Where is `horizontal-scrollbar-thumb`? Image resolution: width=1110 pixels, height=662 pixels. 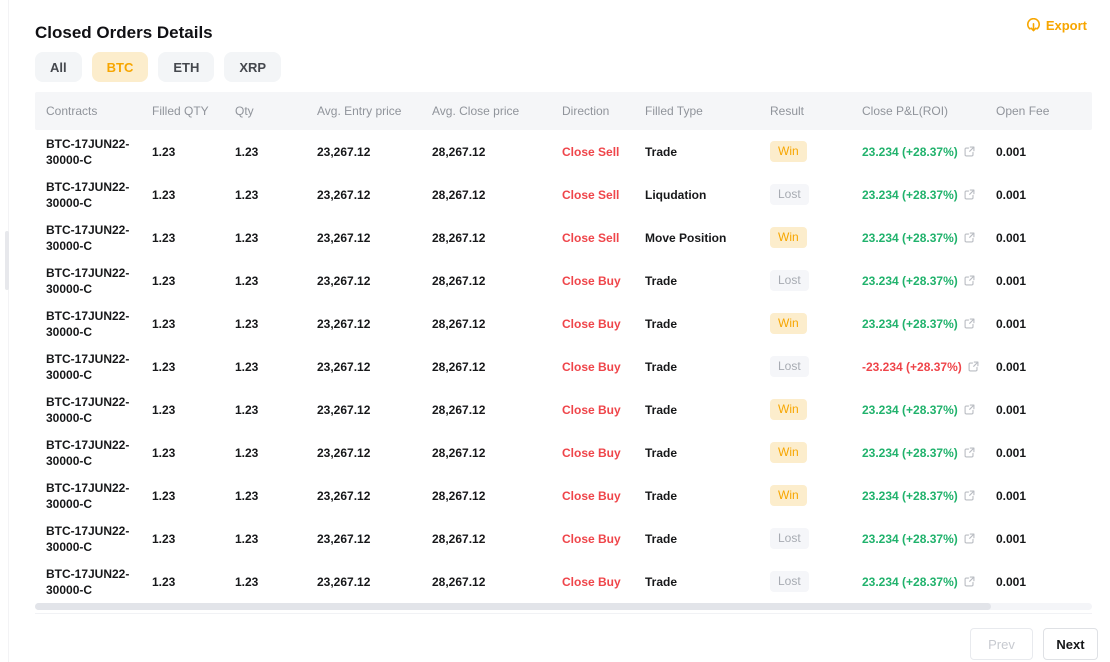
horizontal-scrollbar-thumb is located at coordinates (513, 606).